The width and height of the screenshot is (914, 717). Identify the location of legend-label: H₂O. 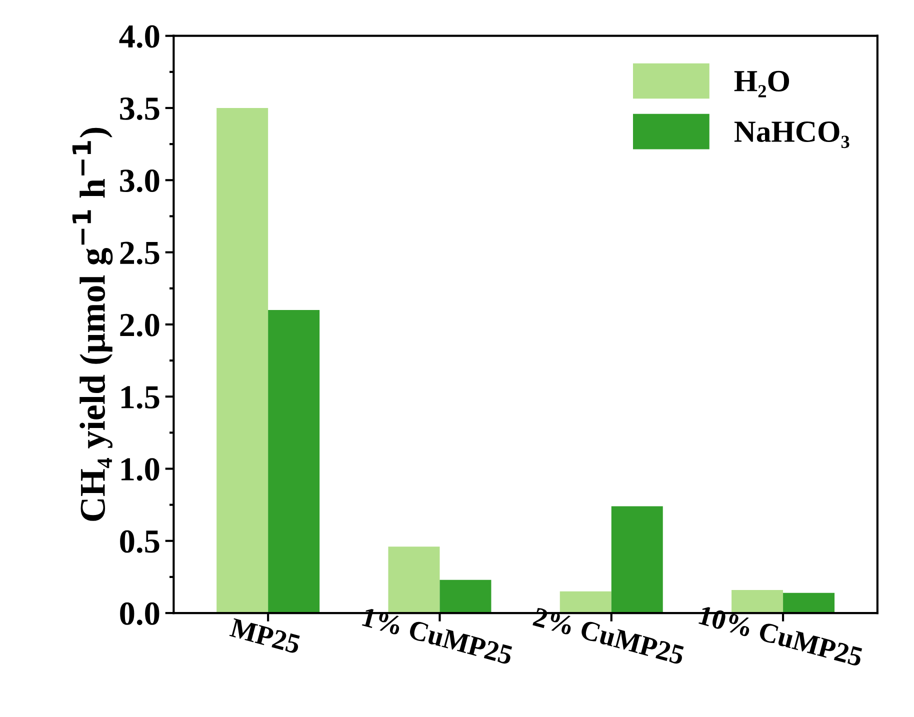
(762, 84).